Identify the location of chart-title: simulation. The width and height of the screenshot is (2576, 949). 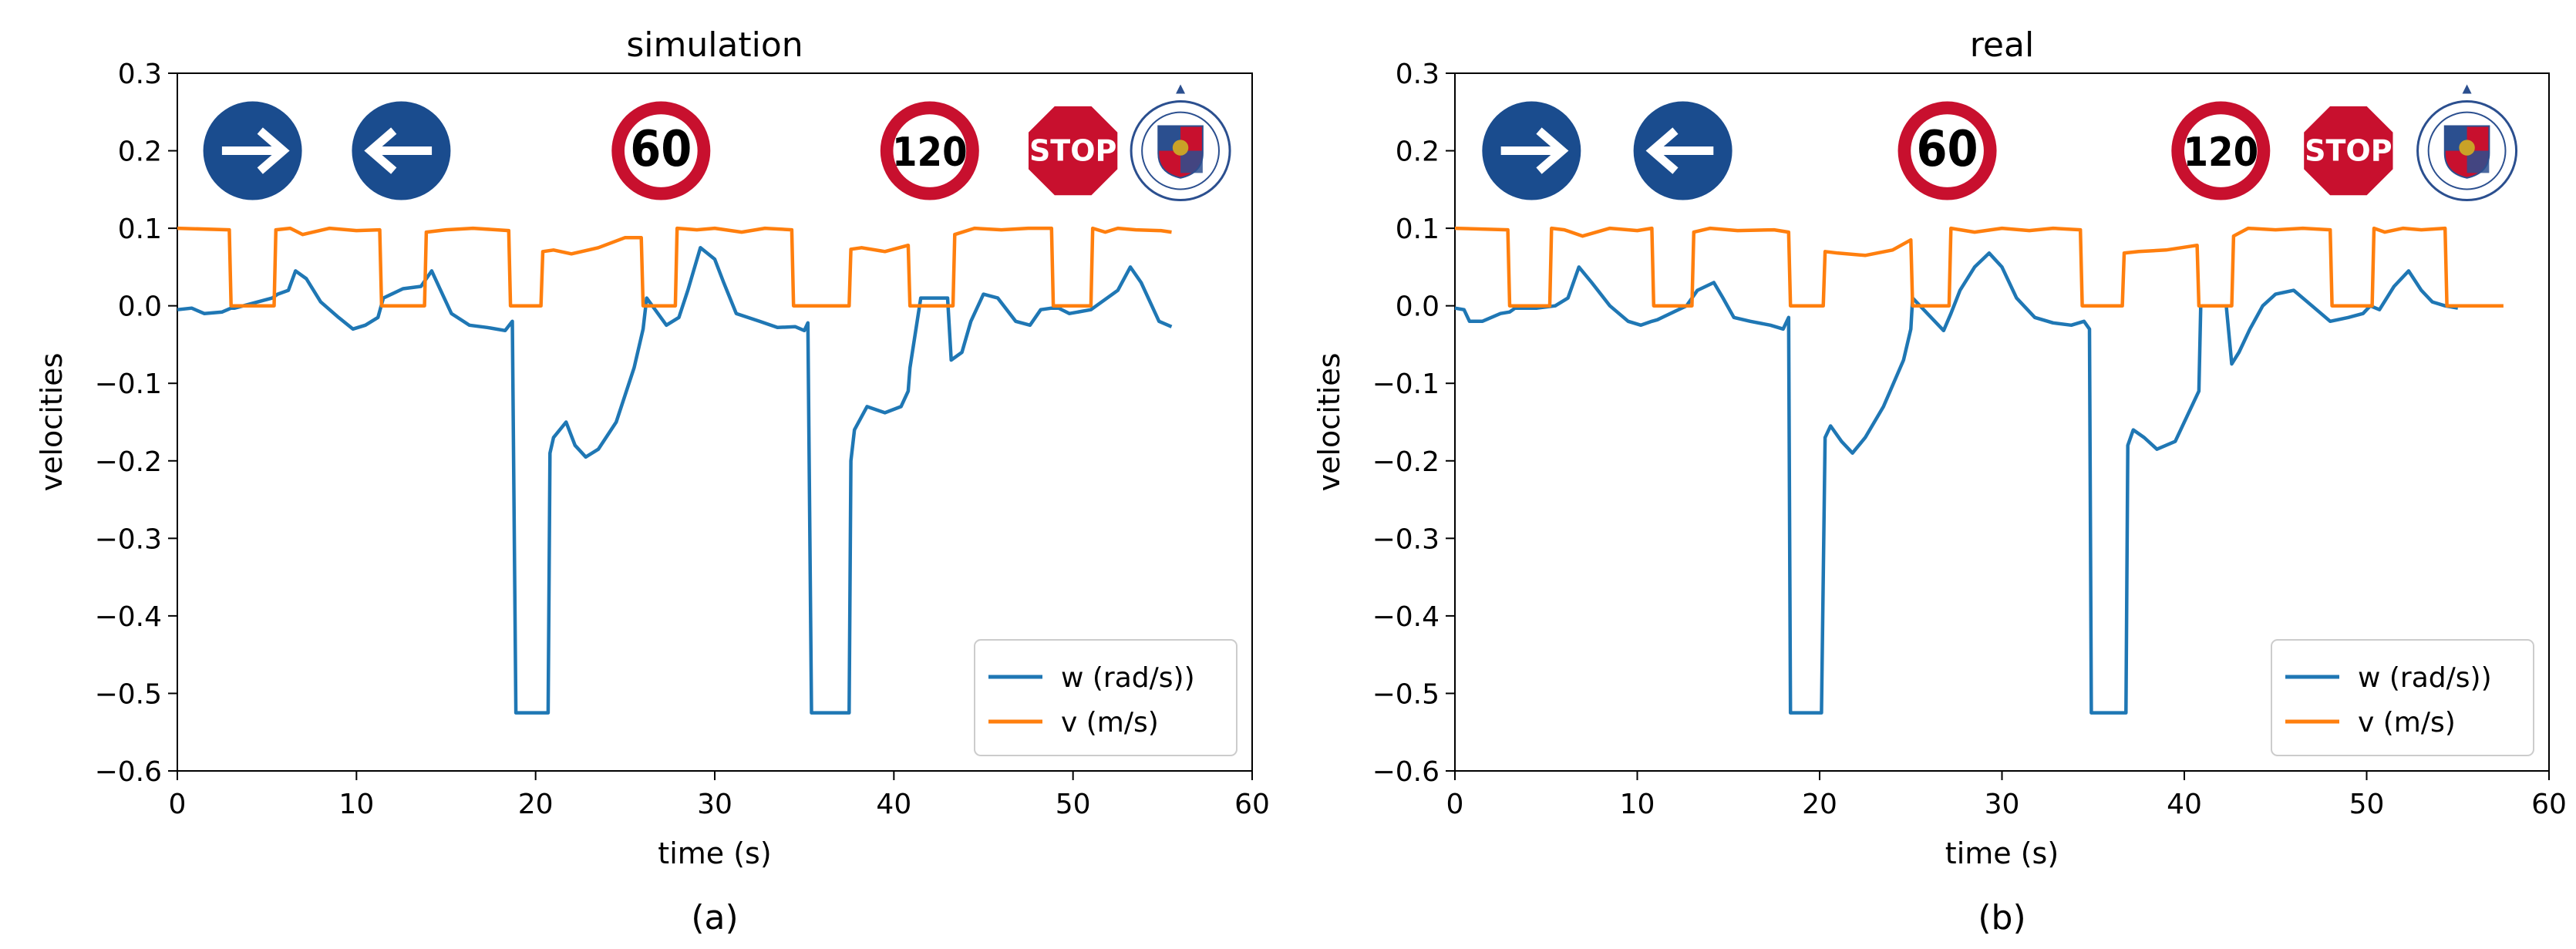
(714, 45).